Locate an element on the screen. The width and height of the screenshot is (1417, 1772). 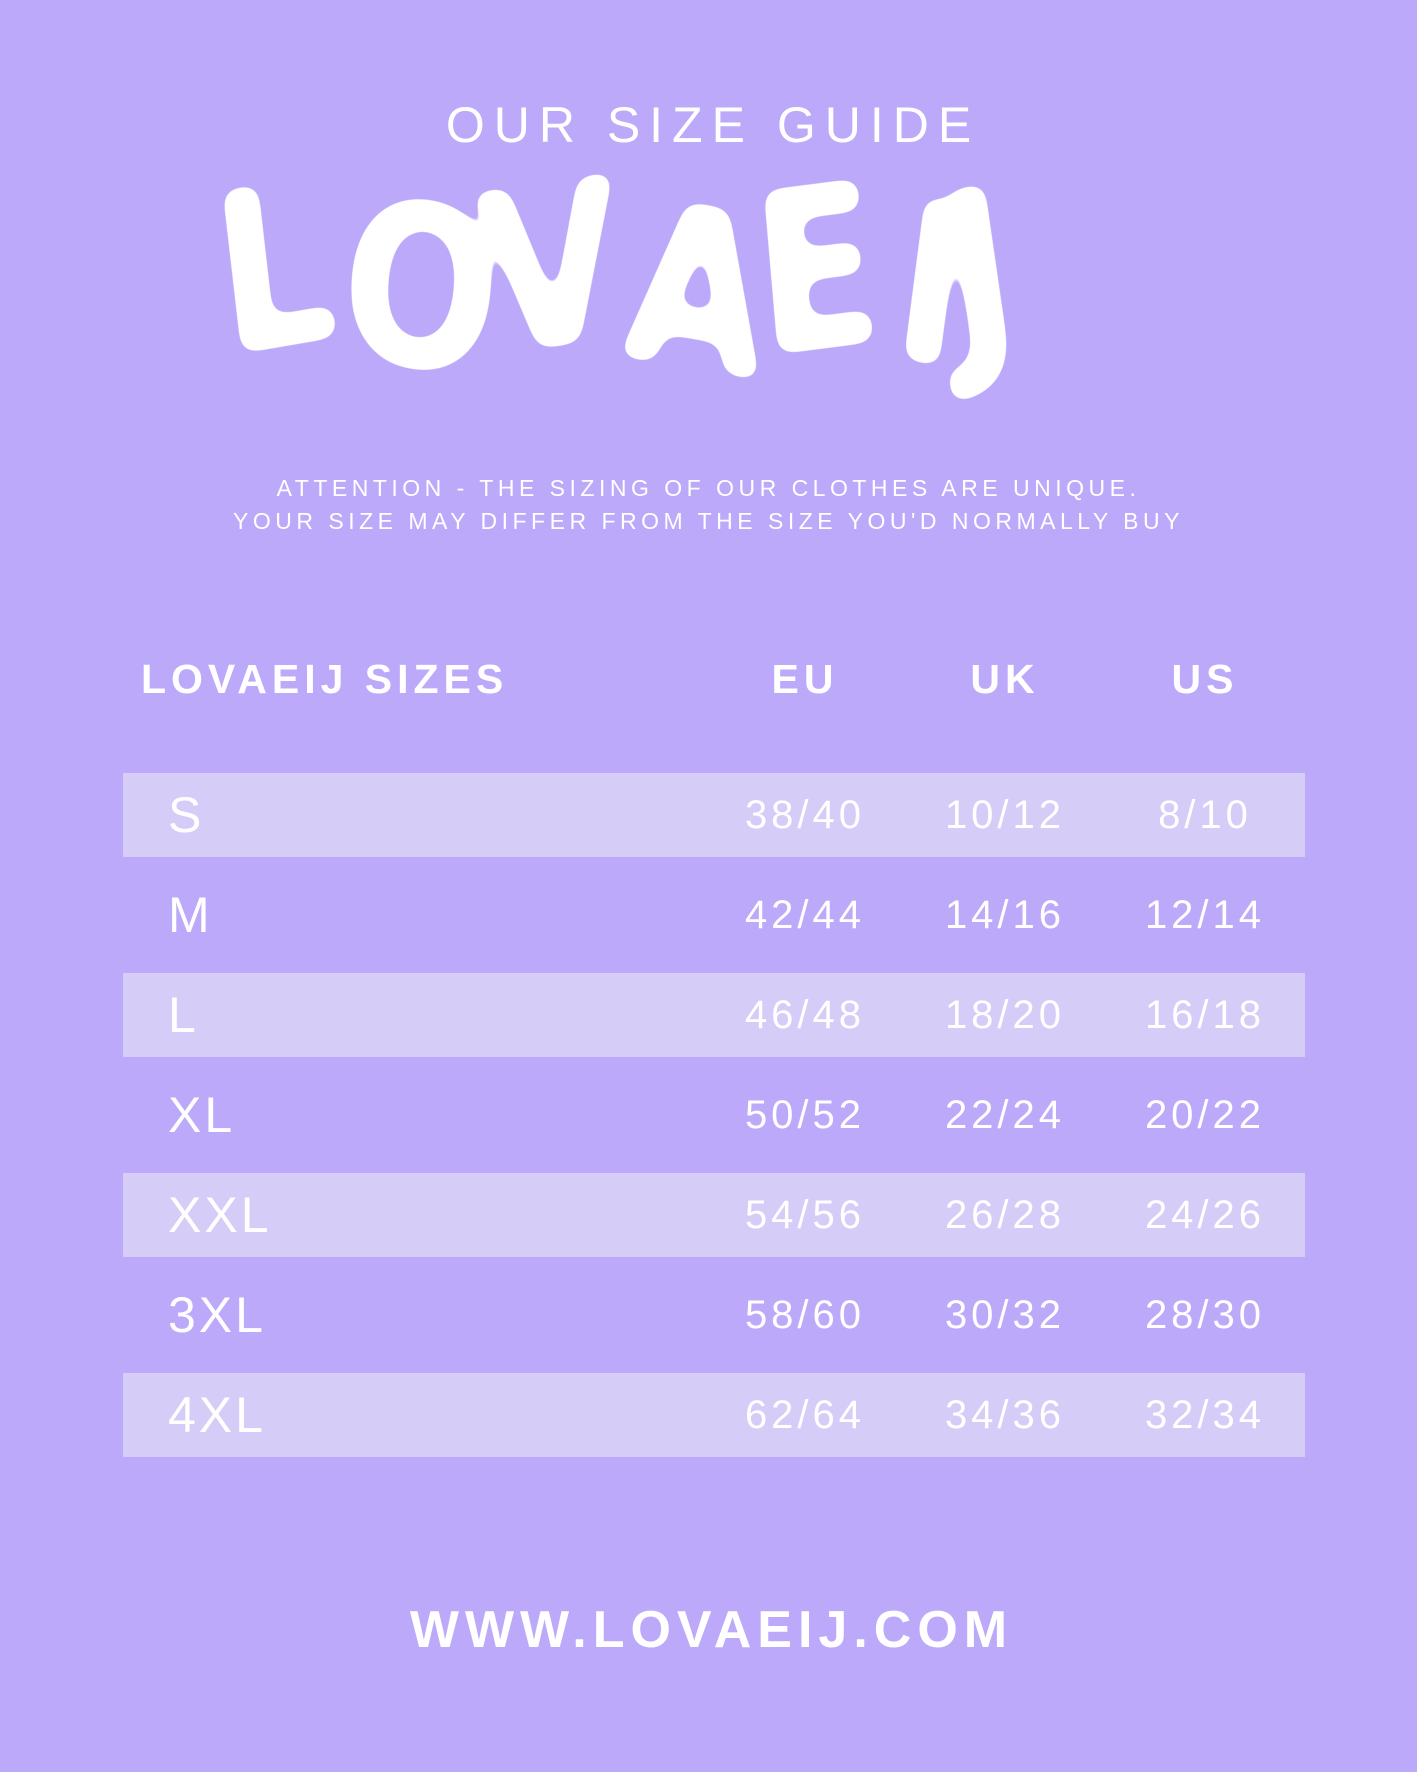
table-row: L 46/48 18/20 16/18 is located at coordinates (714, 1015).